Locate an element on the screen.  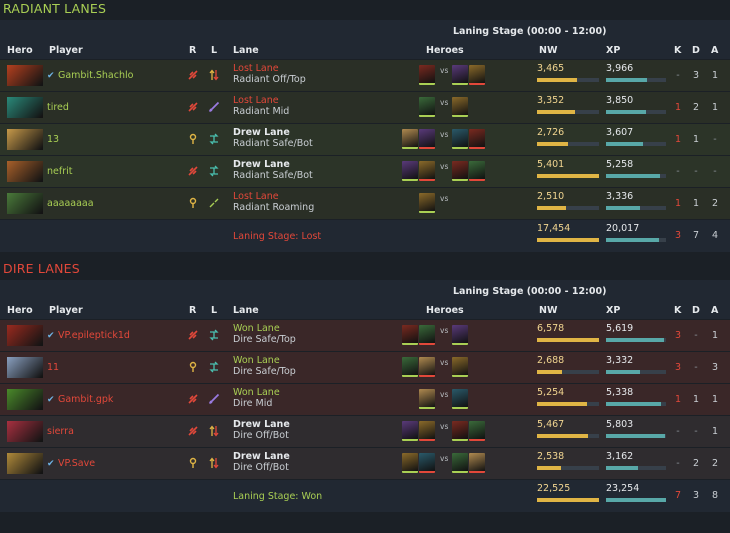
net-worth: 6,578 is located at coordinates (568, 332).